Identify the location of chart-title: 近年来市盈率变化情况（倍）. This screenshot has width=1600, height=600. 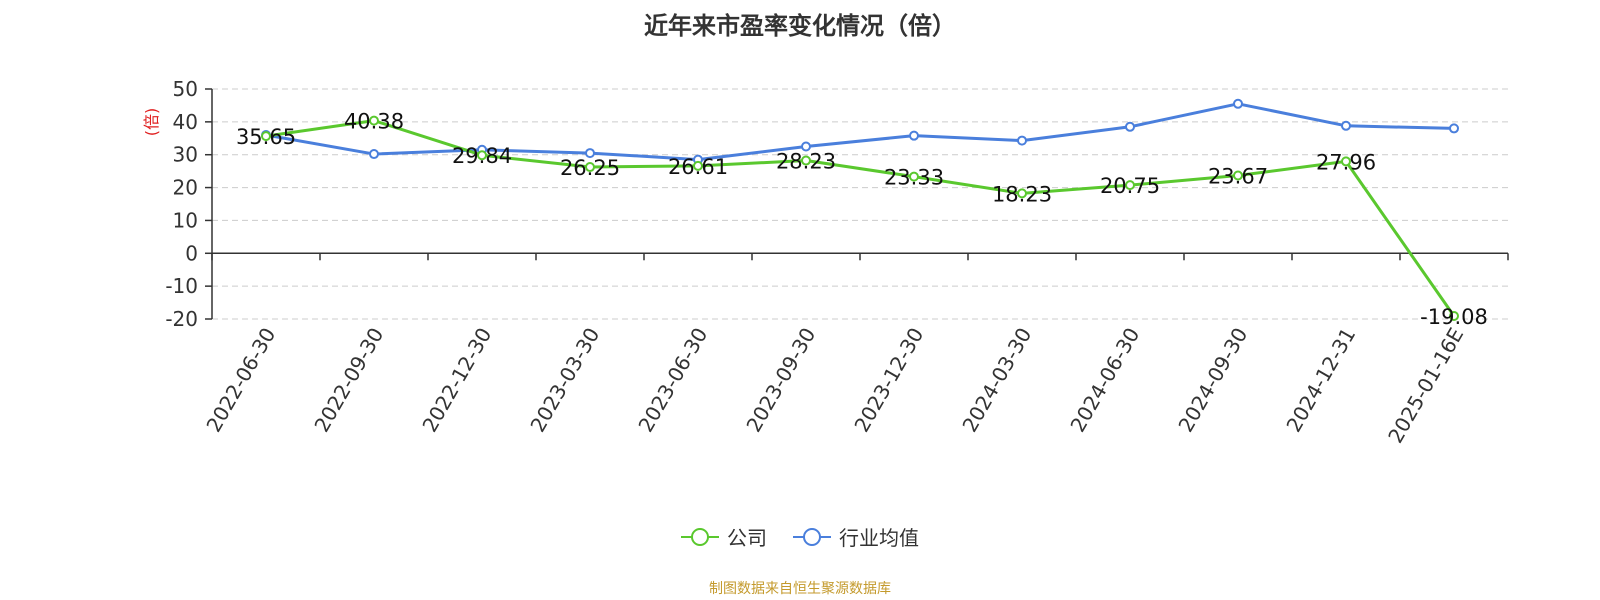
(800, 26).